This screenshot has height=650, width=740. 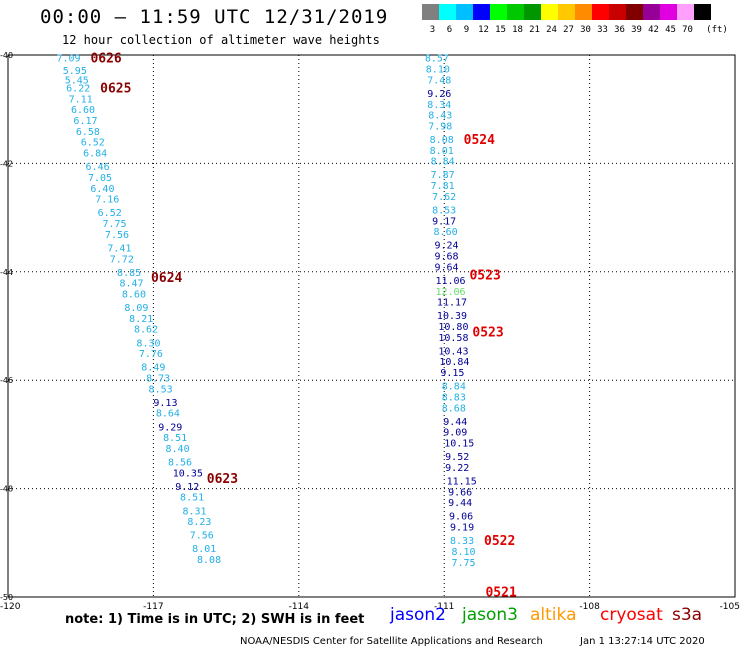 What do you see at coordinates (170, 427) in the screenshot?
I see `wave-height-value: 9.29` at bounding box center [170, 427].